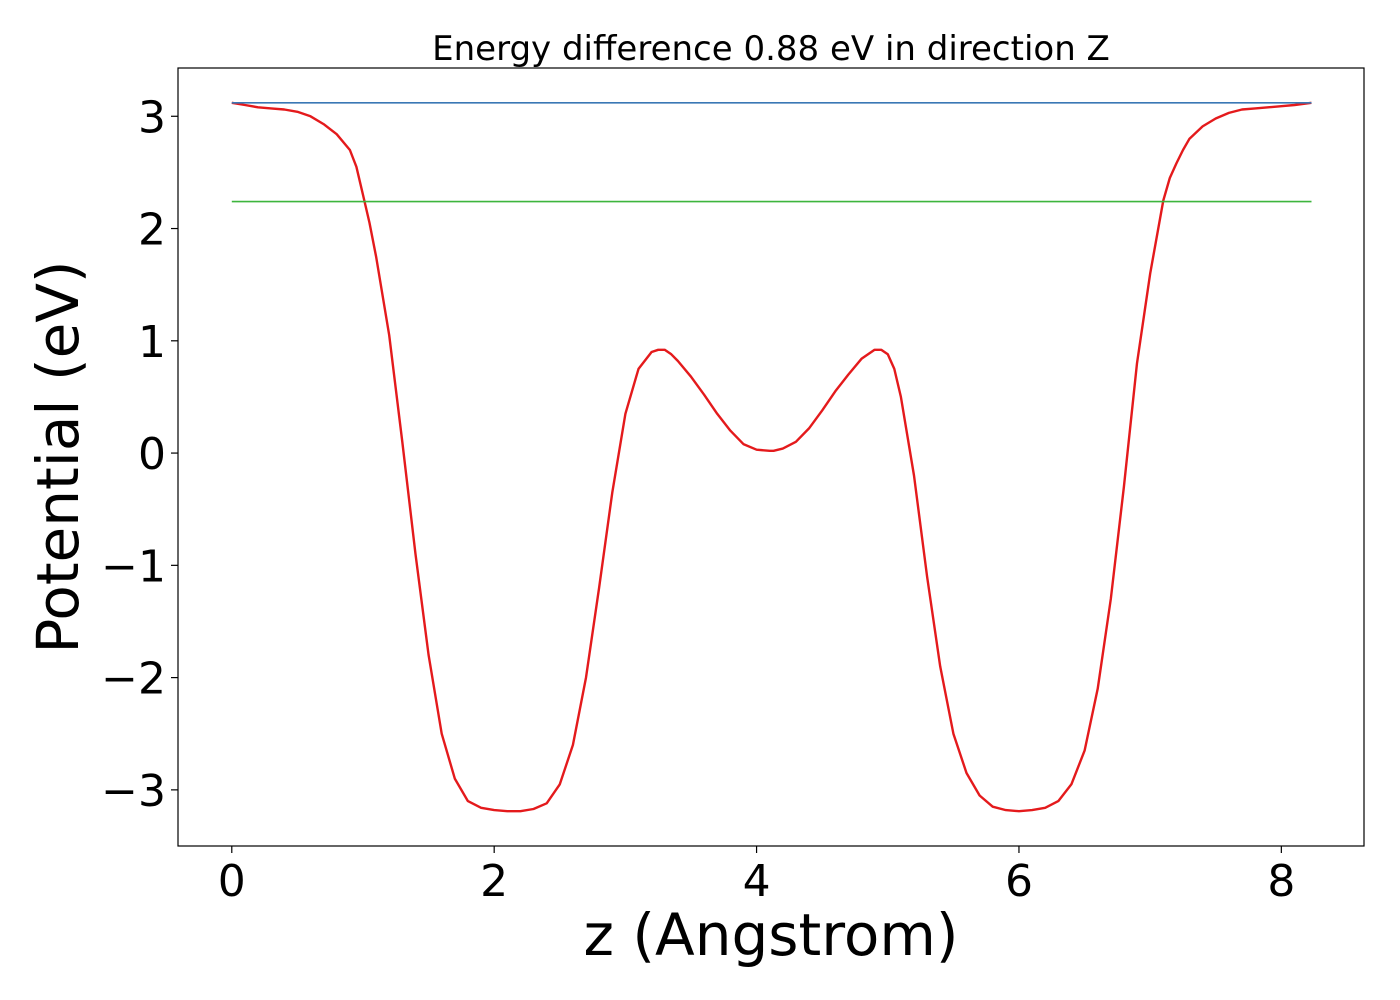  What do you see at coordinates (771, 49) in the screenshot?
I see `chart-title: Energy difference 0.88 eV in direction Z` at bounding box center [771, 49].